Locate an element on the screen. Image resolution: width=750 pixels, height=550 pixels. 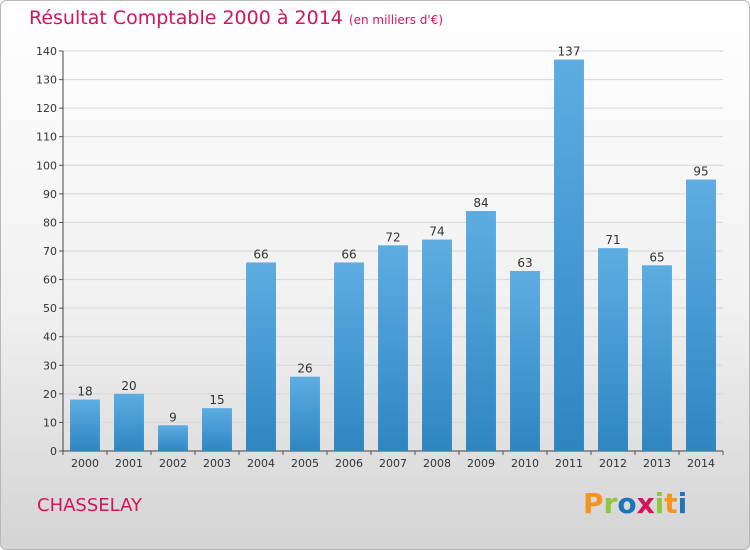
logo-letter: P is located at coordinates (593, 503).